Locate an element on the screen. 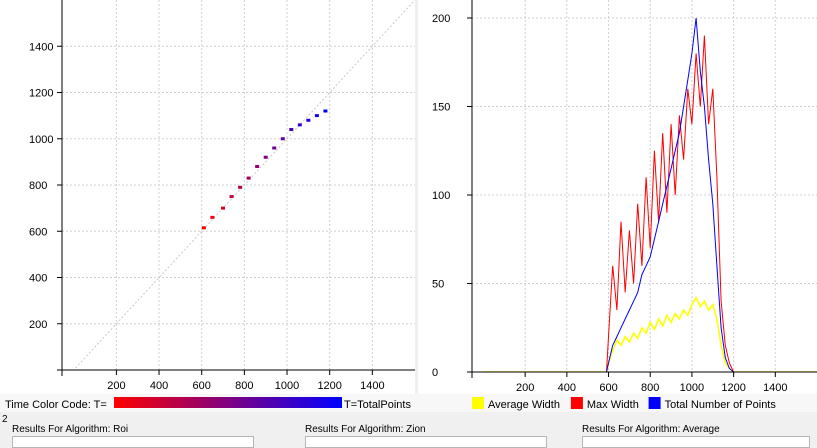 The image size is (817, 448). legend-label-0: Average Width is located at coordinates (524, 405).